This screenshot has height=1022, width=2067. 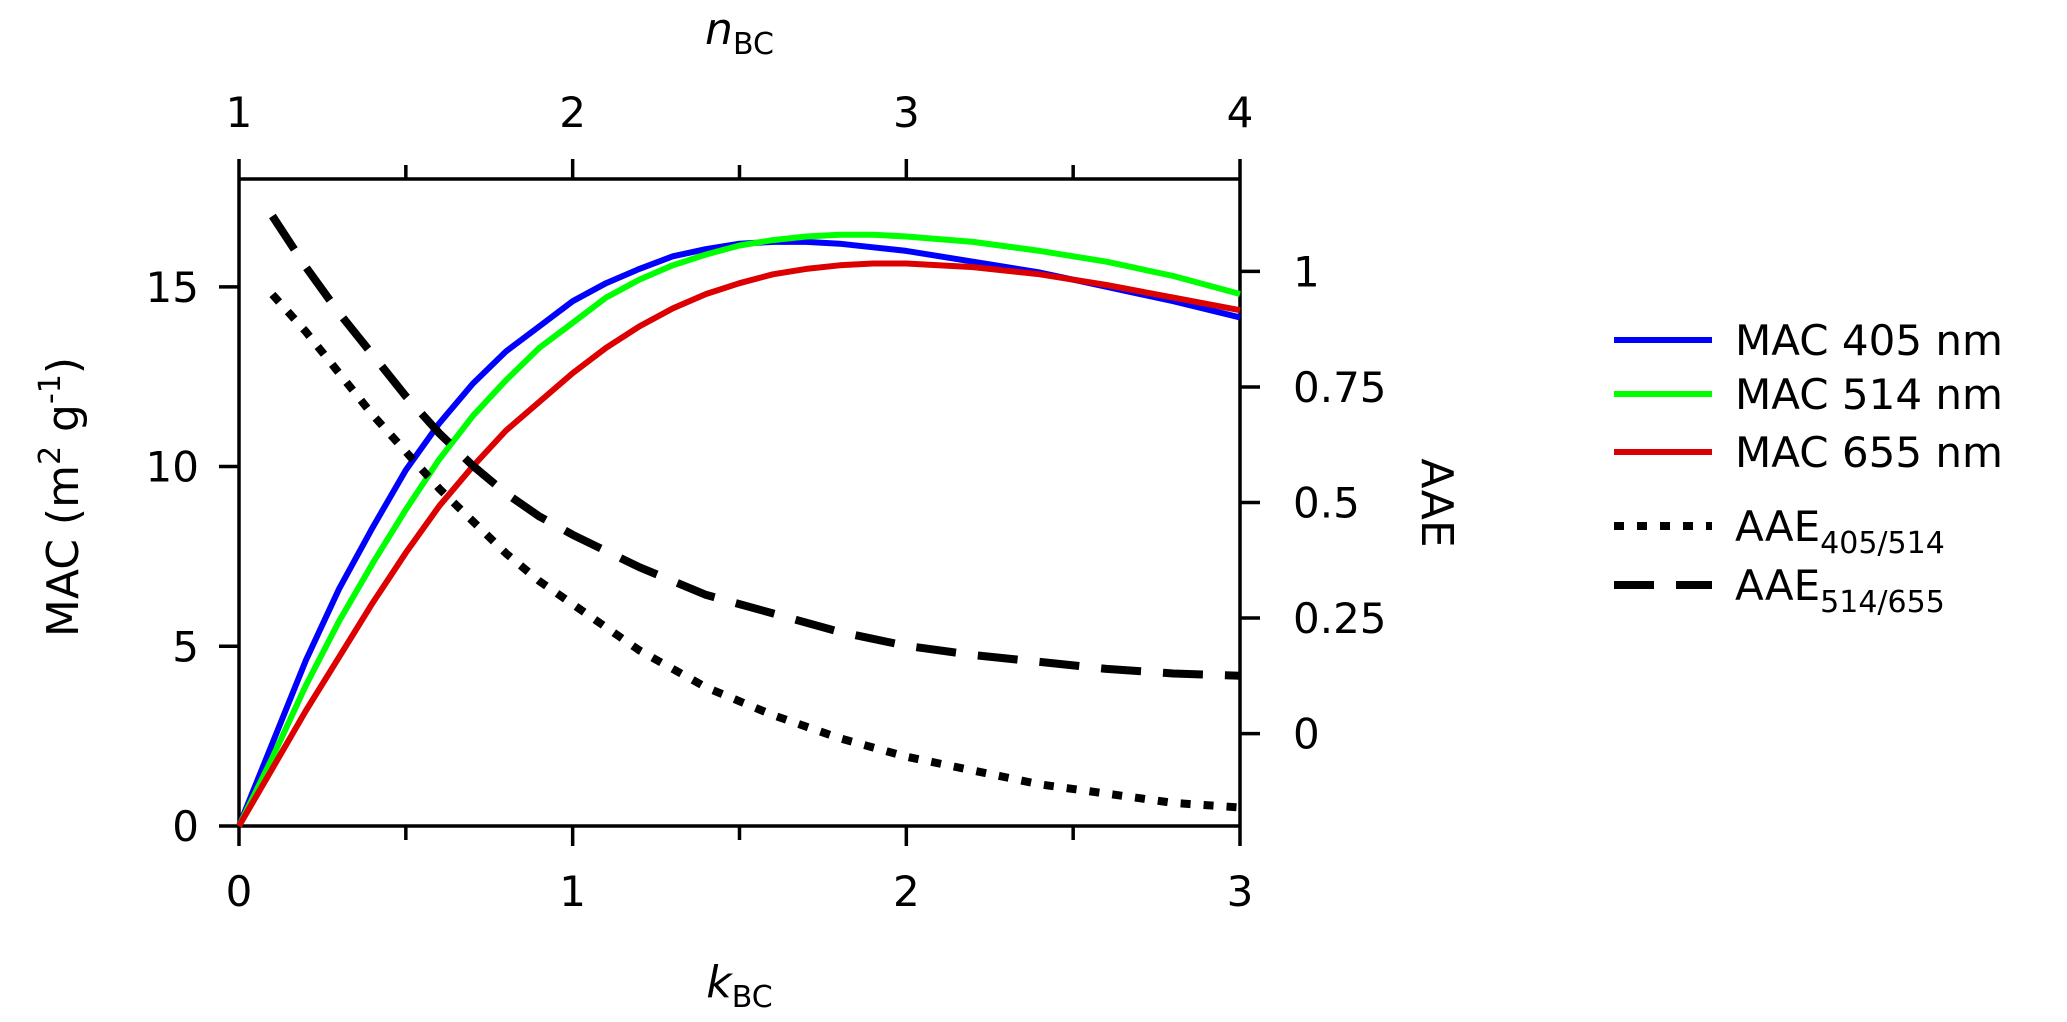 What do you see at coordinates (1326, 503) in the screenshot?
I see `y-right-tick-label: 0.5` at bounding box center [1326, 503].